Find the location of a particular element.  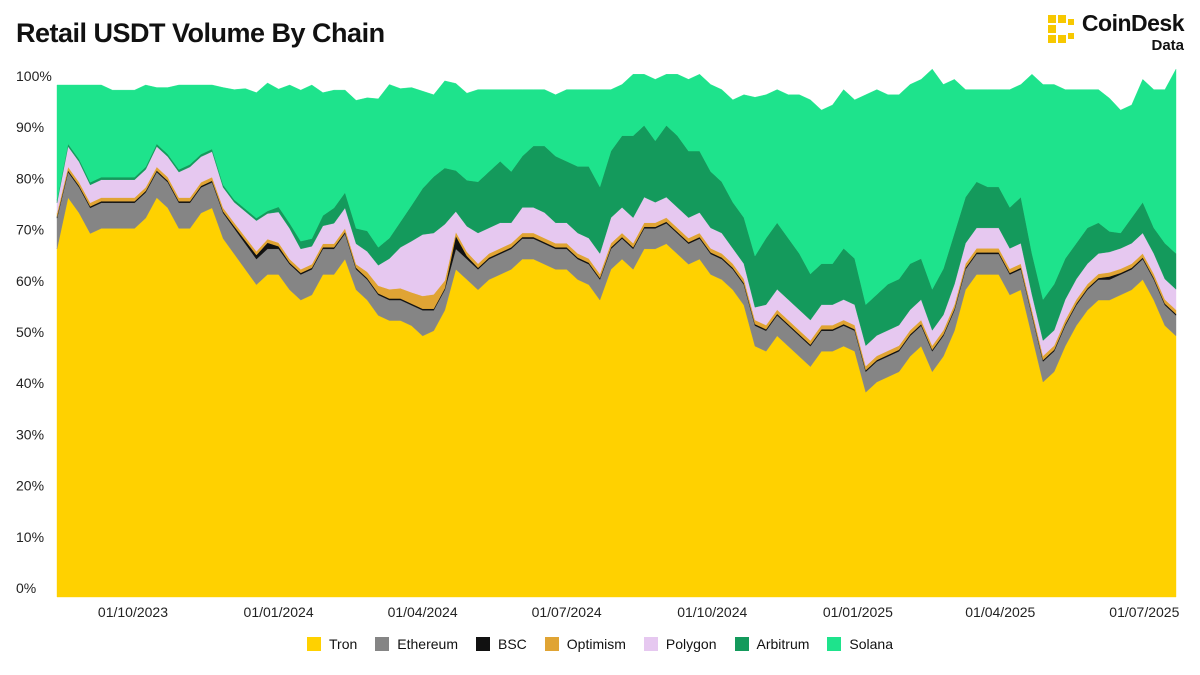

x-tick-label: 01/01/2024 is located at coordinates (279, 612).